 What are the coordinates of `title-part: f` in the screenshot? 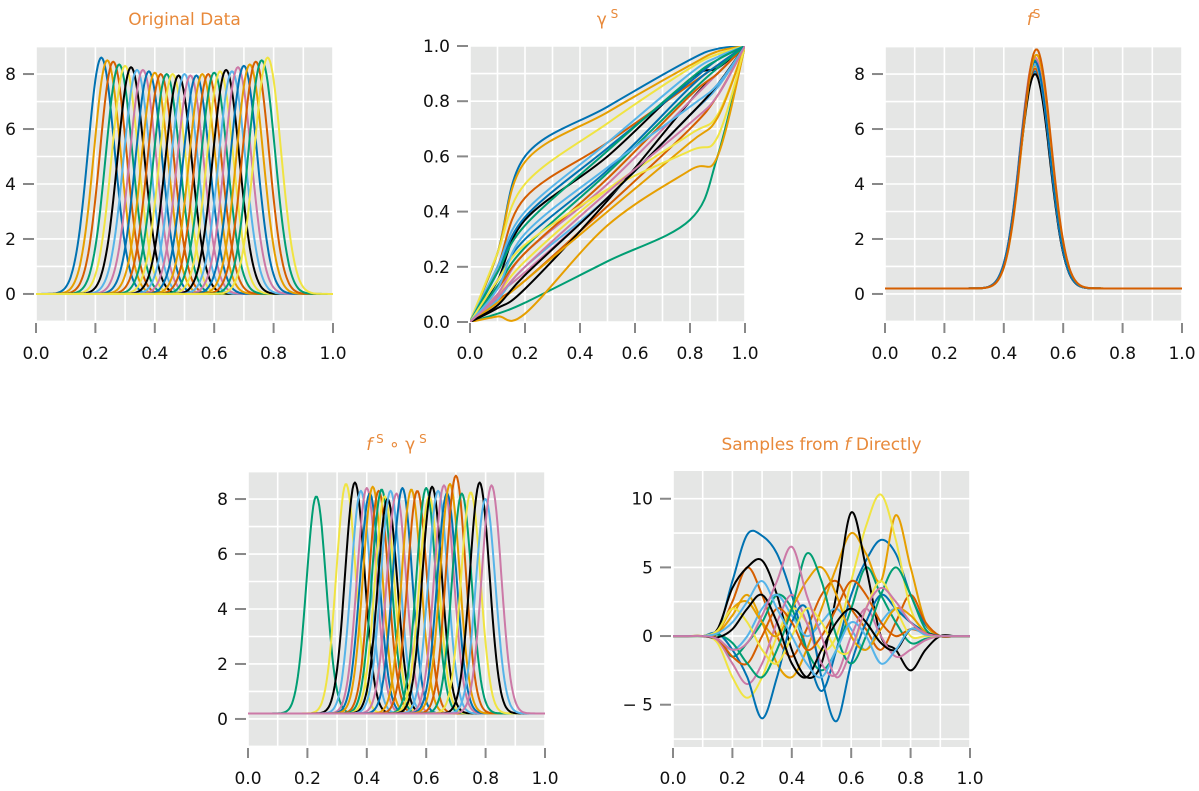 It's located at (848, 445).